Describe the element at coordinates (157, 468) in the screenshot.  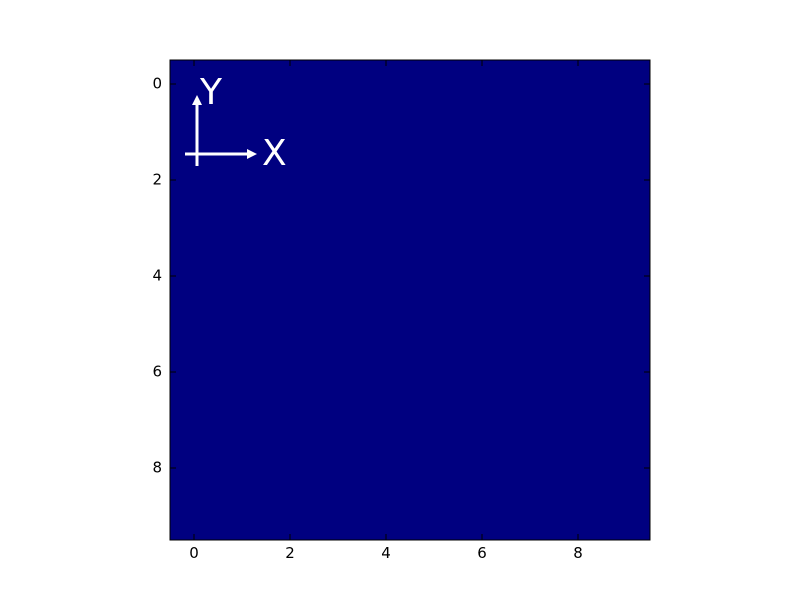
I see `y-tick-label: 8` at that location.